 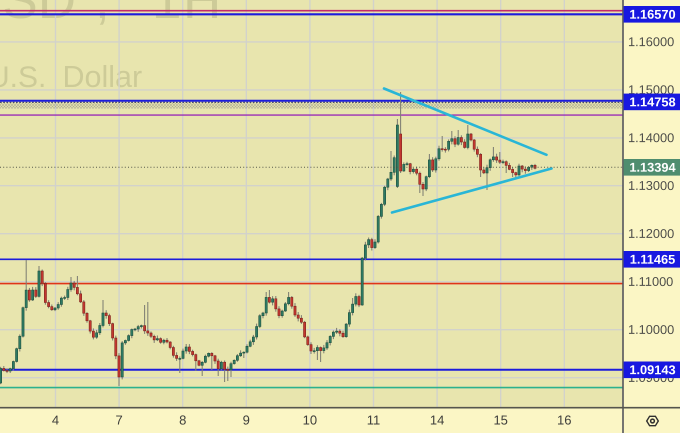 I want to click on svg-text: 15, so click(x=500, y=419).